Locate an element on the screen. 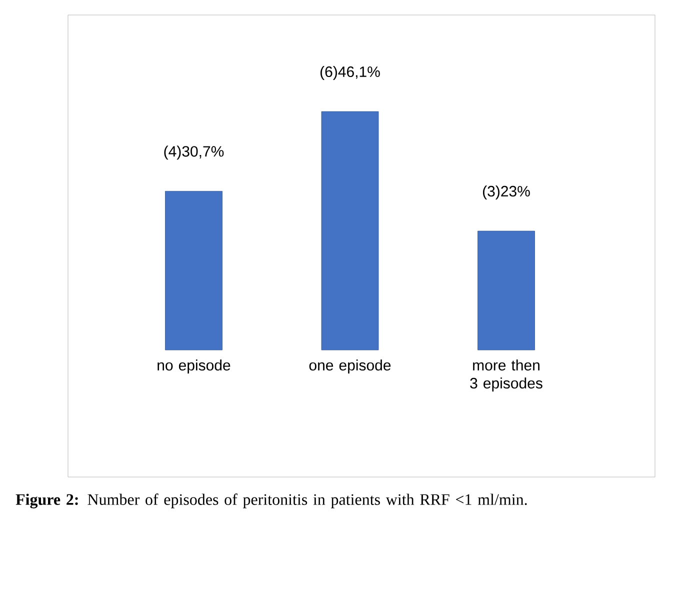 This screenshot has width=681, height=590. text: Figure 2: Number of episodes of peritonitis in patients with RRF <1 ml/min. is located at coordinates (271, 501).